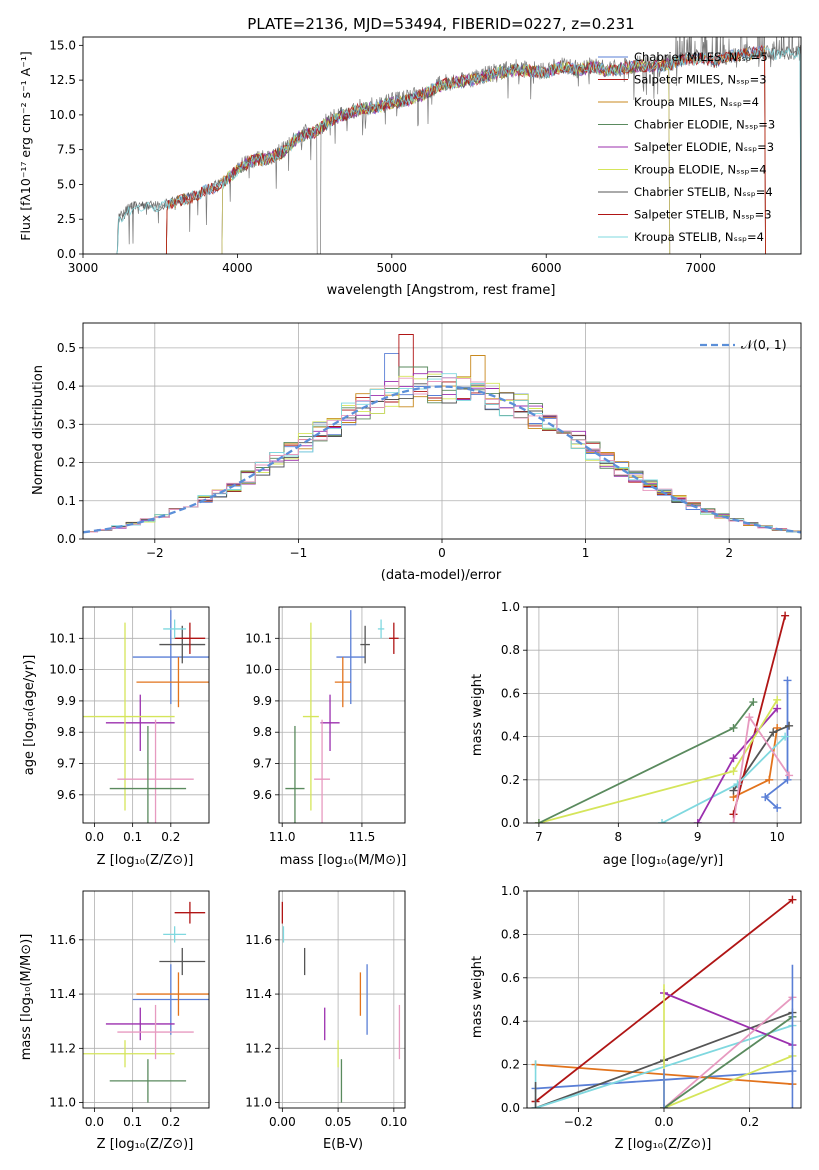  What do you see at coordinates (729, 553) in the screenshot?
I see `residuals-xtick-label: 2` at bounding box center [729, 553].